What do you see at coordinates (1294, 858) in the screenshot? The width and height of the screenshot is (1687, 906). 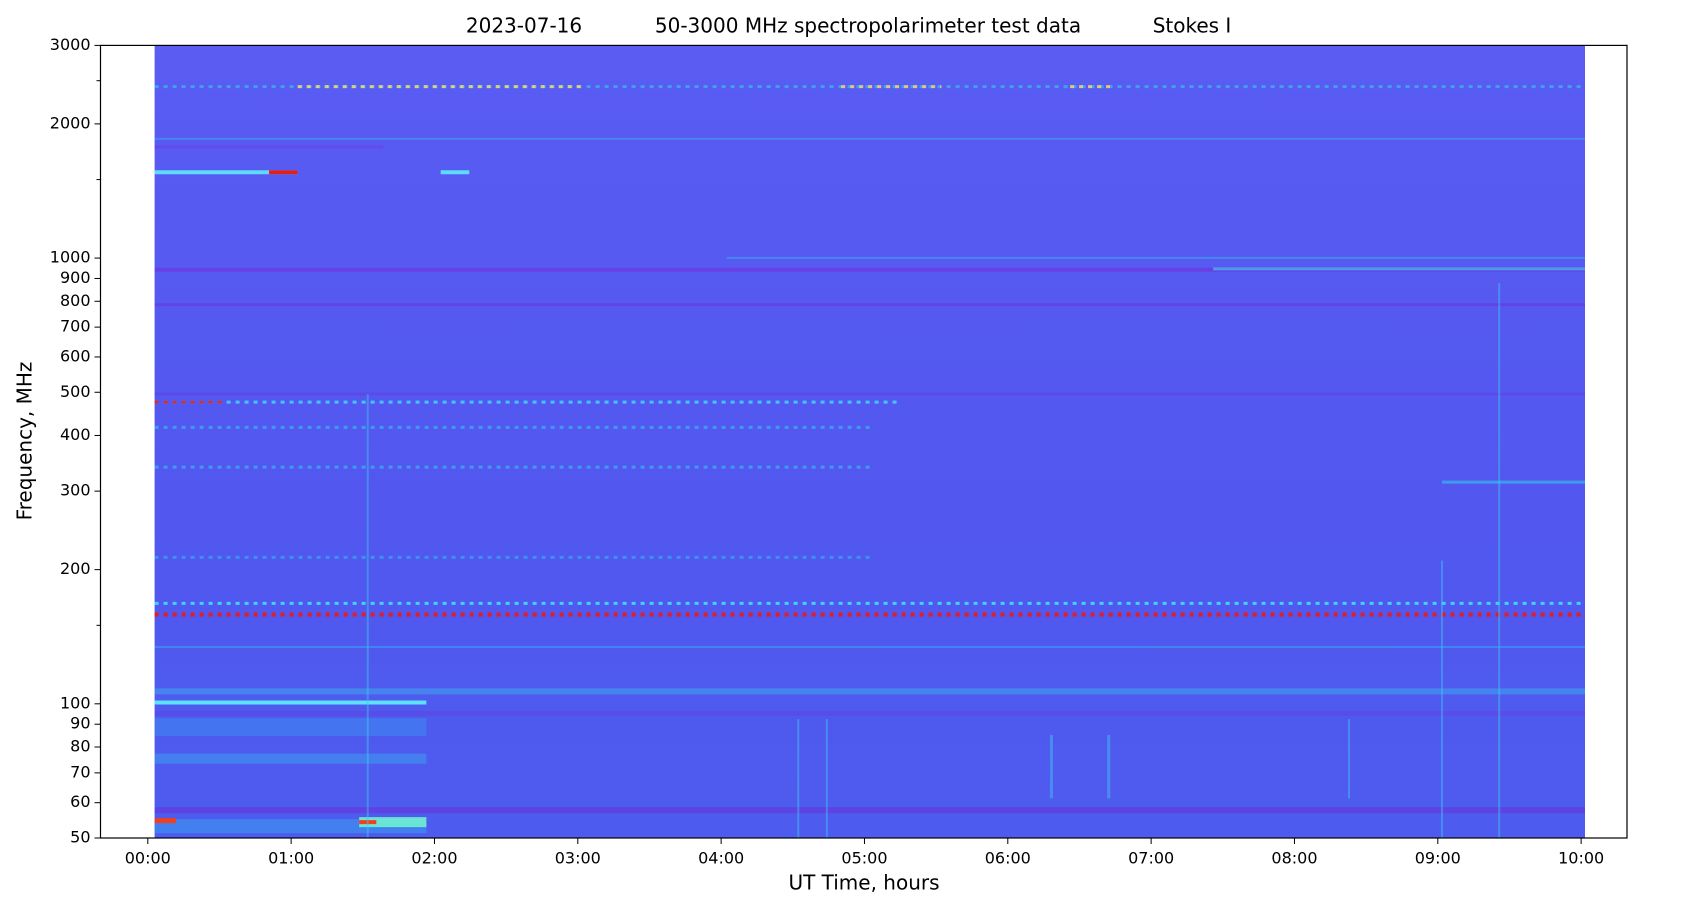 I see `x-tick-label: 08:00` at bounding box center [1294, 858].